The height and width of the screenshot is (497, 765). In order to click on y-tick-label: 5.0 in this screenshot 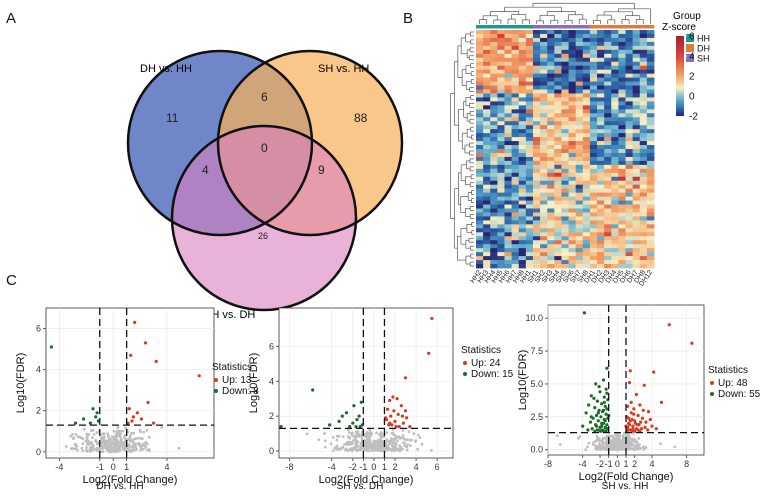, I will do `click(536, 384)`.